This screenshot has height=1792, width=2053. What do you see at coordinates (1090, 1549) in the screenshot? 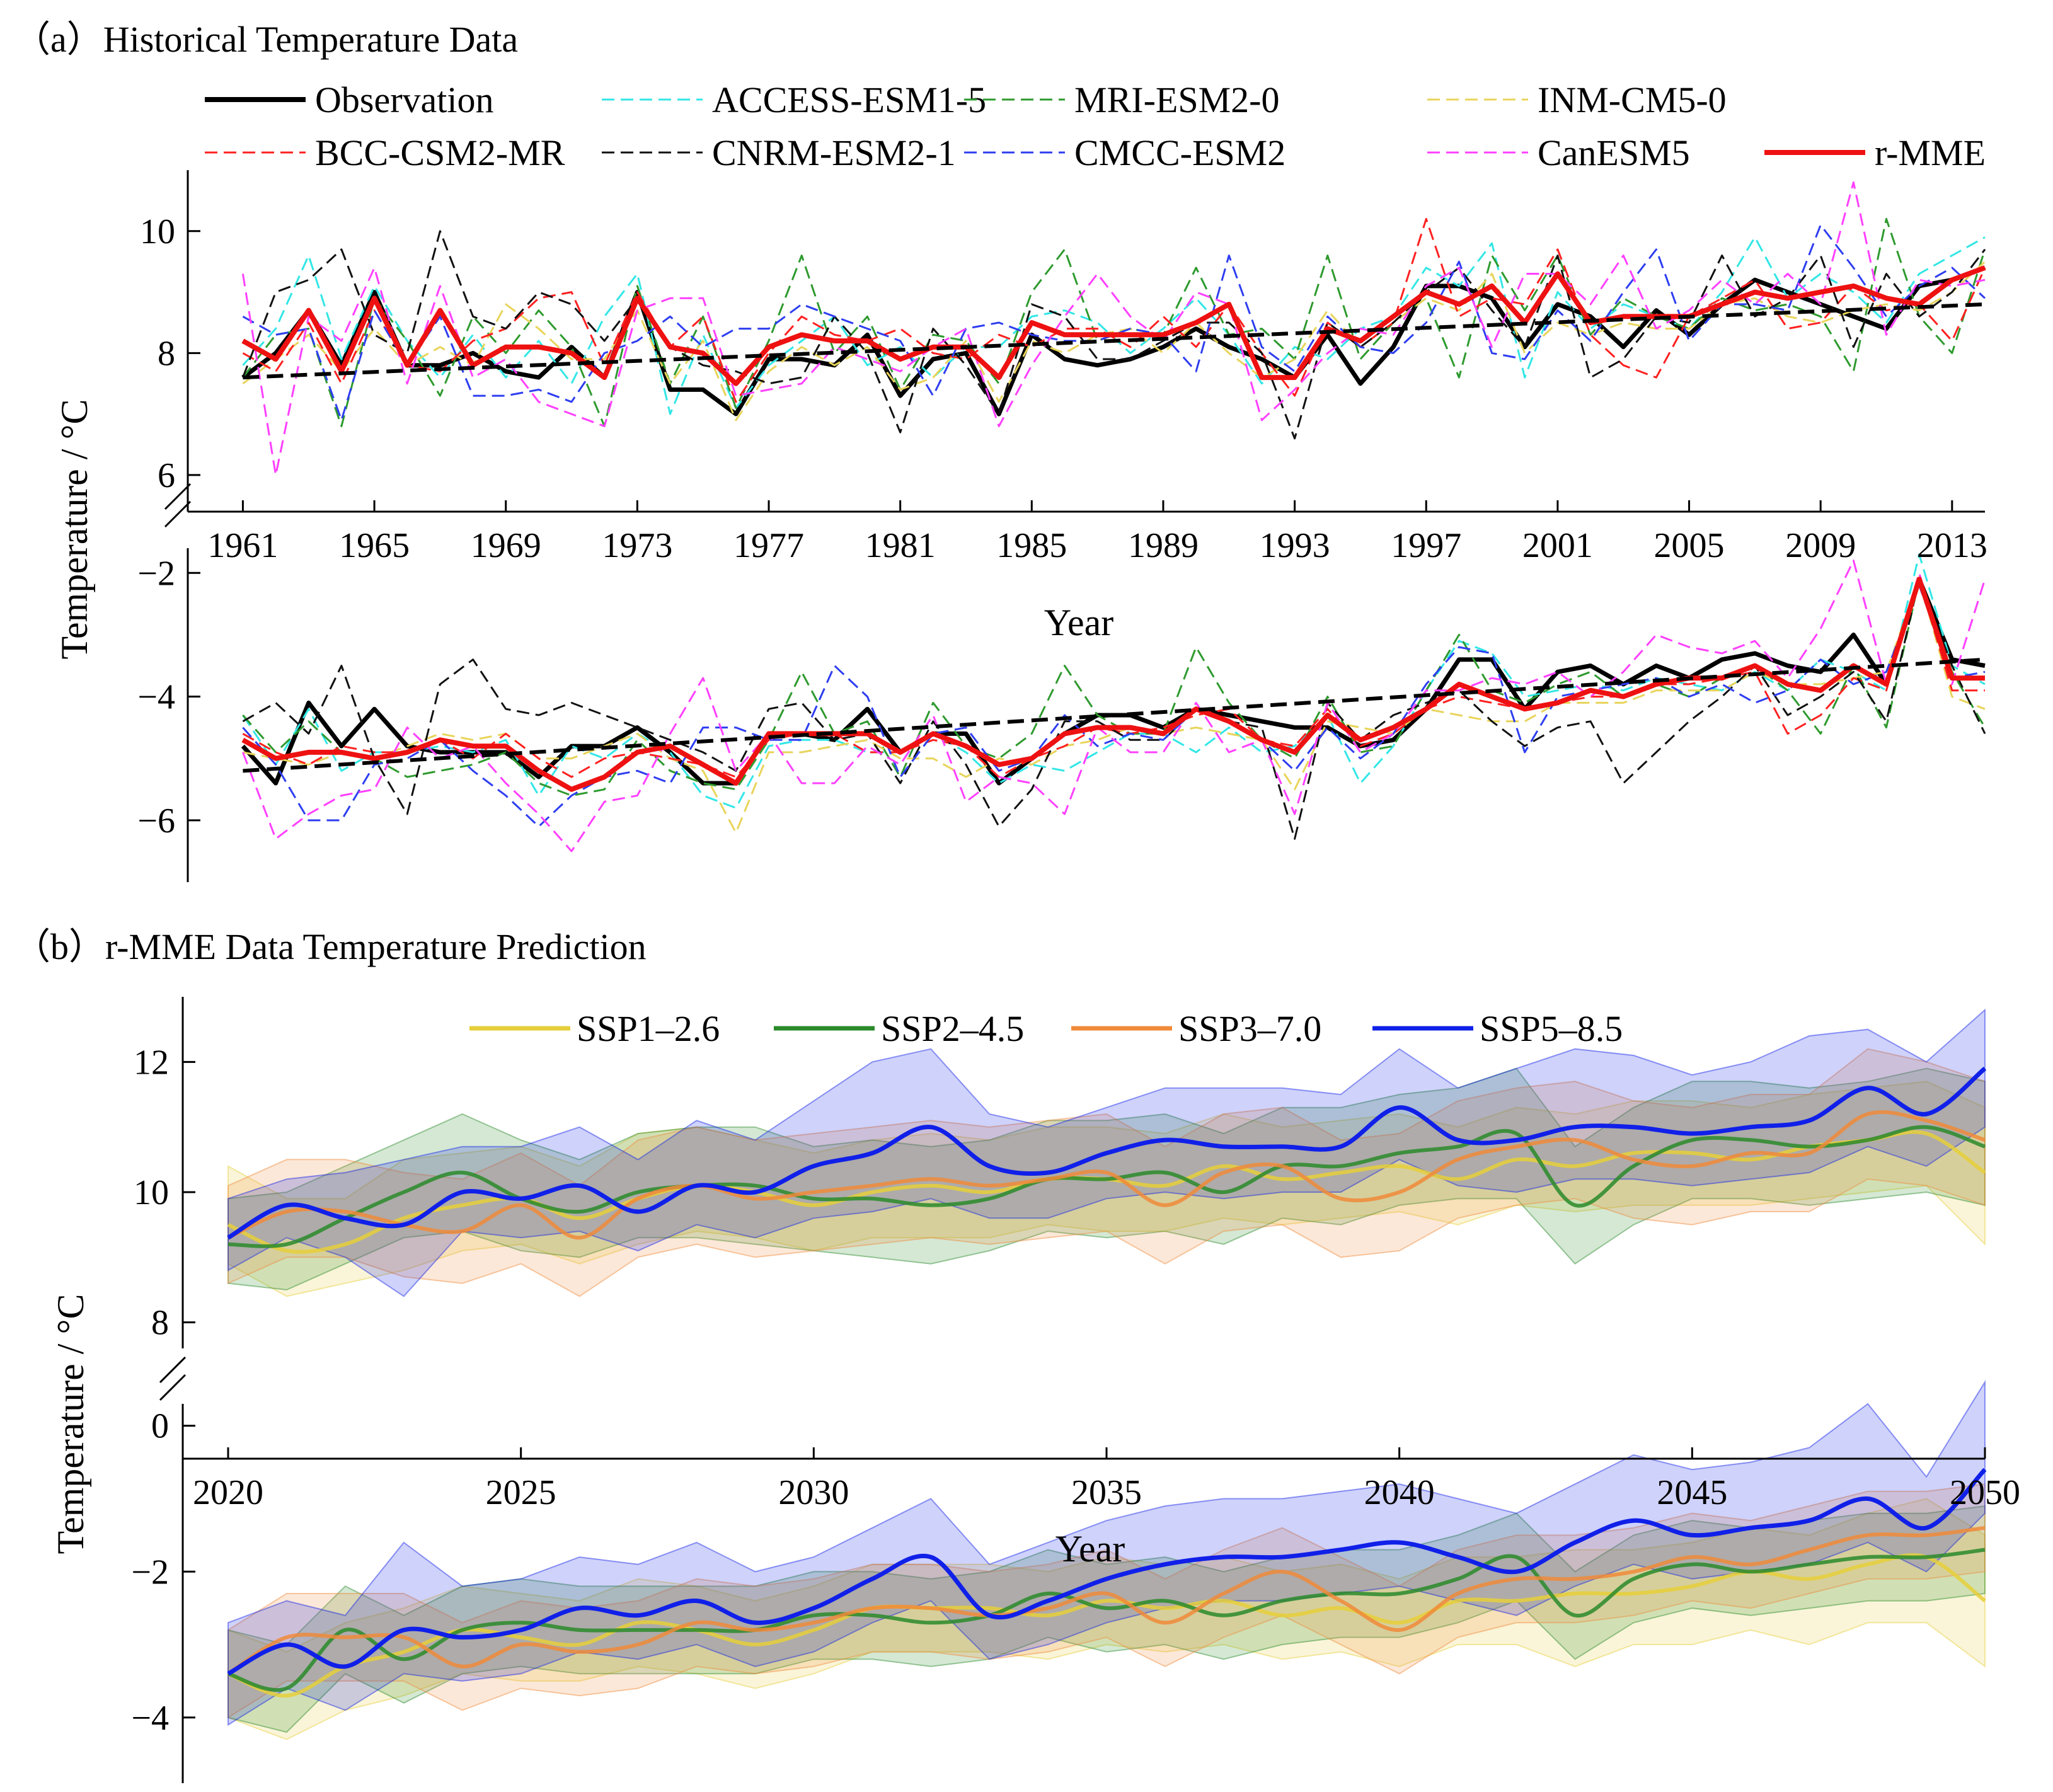
I see `panel-b-x-label: Year` at bounding box center [1090, 1549].